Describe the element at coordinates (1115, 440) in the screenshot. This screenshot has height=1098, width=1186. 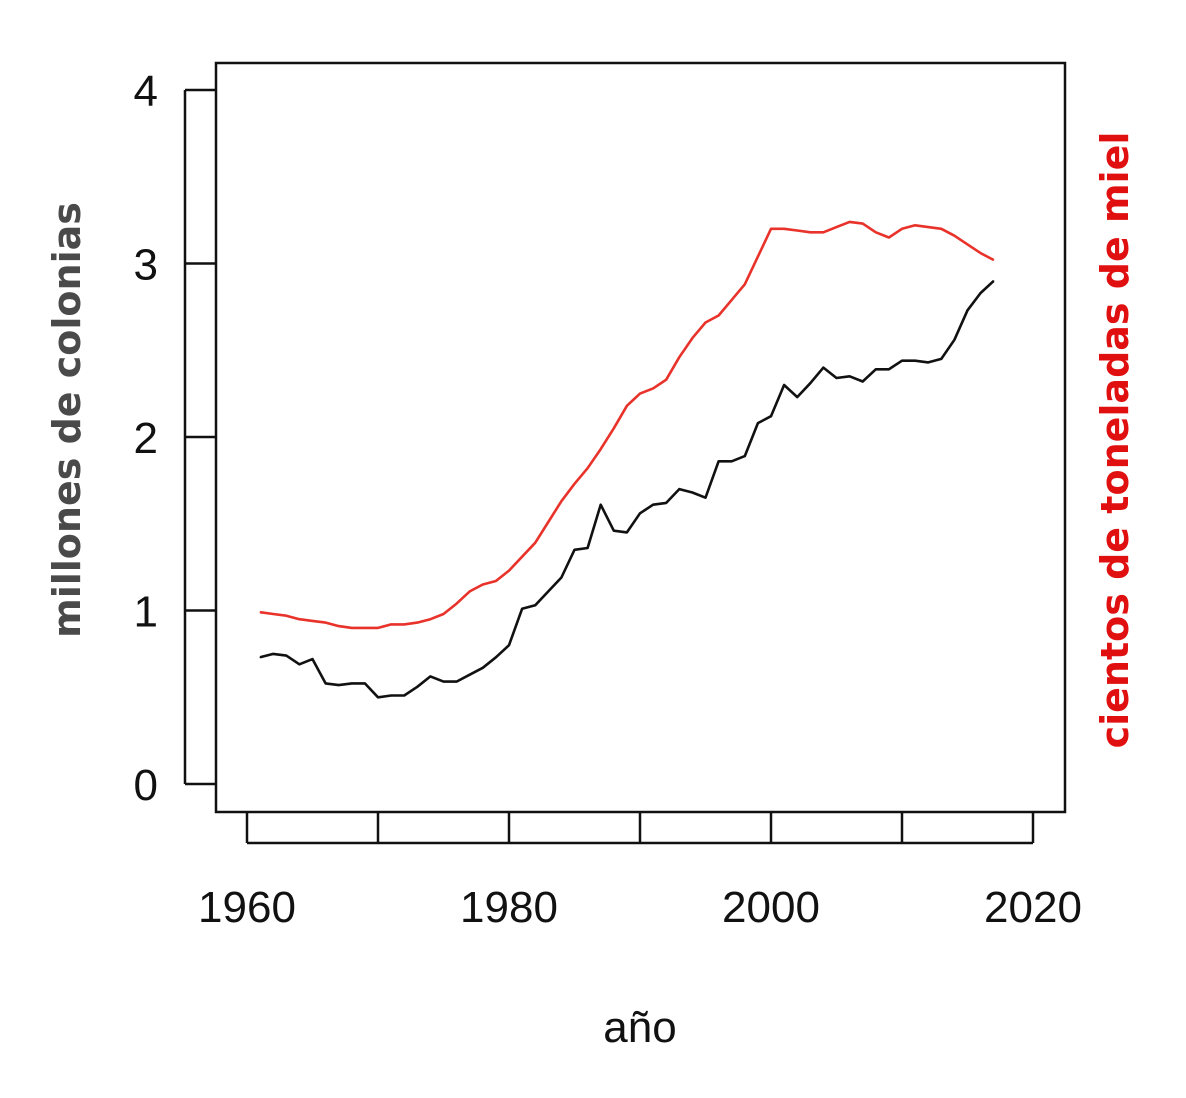
I see `y-axis-title-right: cientos de toneladas de miel` at that location.